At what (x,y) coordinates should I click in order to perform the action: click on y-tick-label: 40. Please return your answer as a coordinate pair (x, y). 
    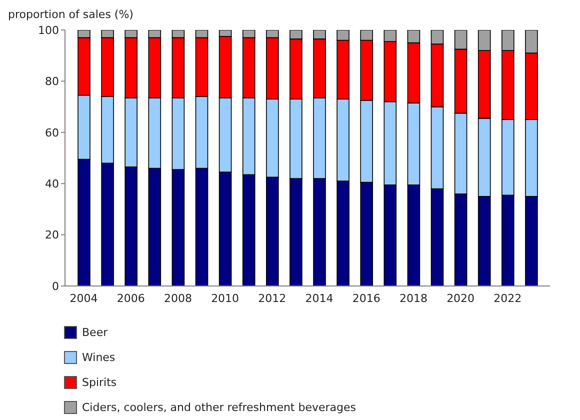
    Looking at the image, I should click on (52, 184).